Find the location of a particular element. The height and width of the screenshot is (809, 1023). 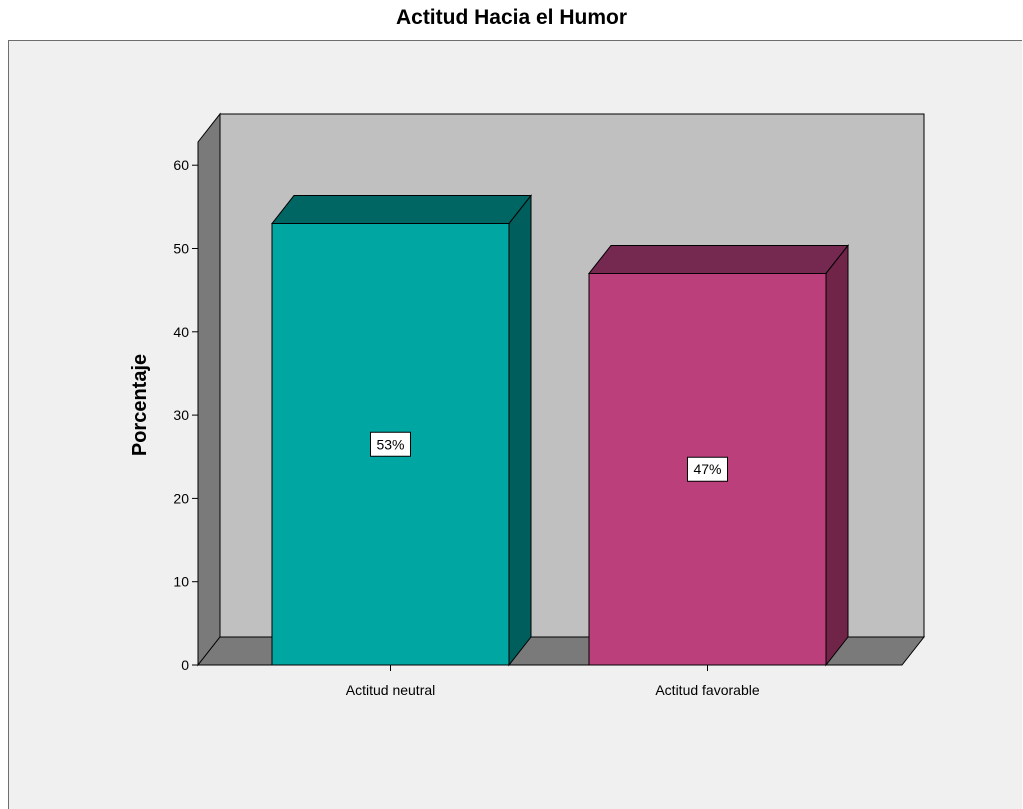

data-label: 47% is located at coordinates (707, 469).